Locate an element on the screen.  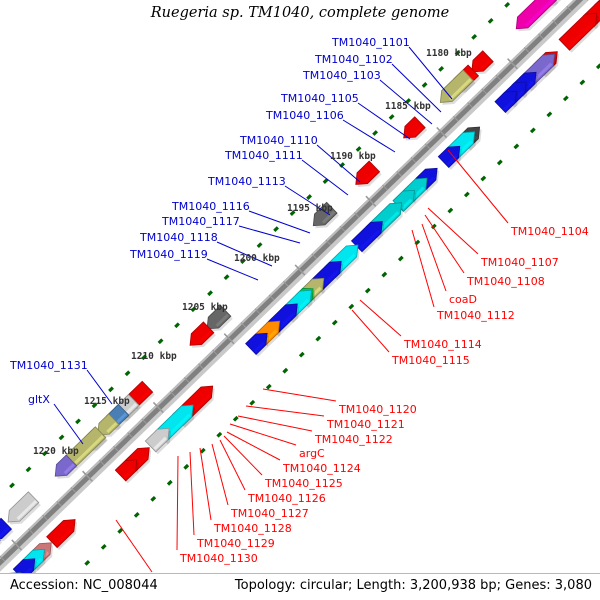
gene-label: TM1040_1114 is located at coordinates (443, 344).